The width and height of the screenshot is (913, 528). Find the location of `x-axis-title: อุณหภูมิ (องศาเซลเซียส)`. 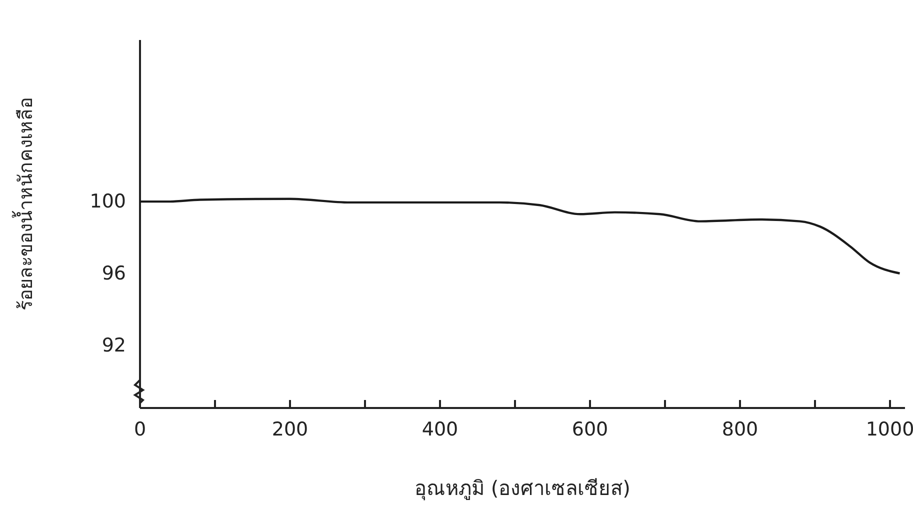

x-axis-title: อุณหภูมิ (องศาเซลเซียส) is located at coordinates (522, 488).